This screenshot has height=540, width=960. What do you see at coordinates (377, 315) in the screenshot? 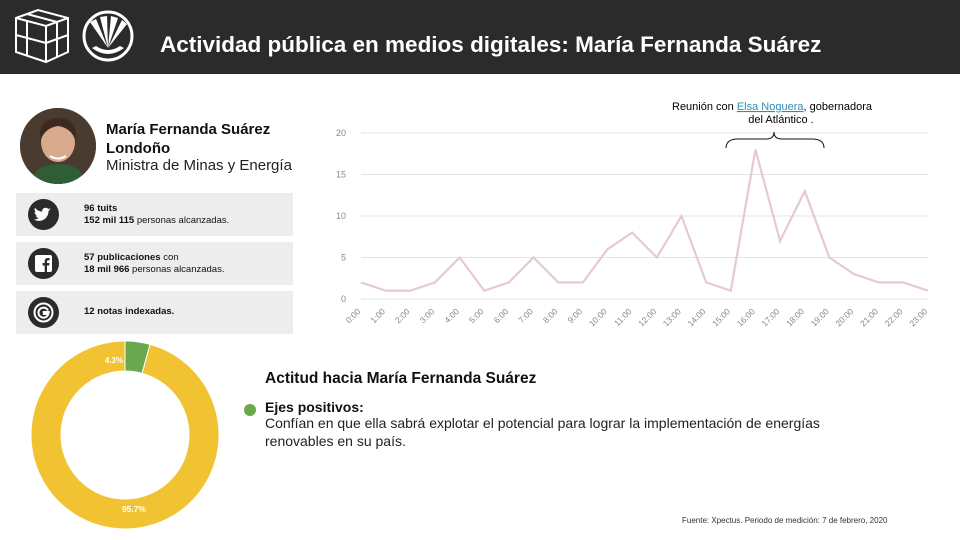
I see `x-tick-label: 1:00` at bounding box center [377, 315].